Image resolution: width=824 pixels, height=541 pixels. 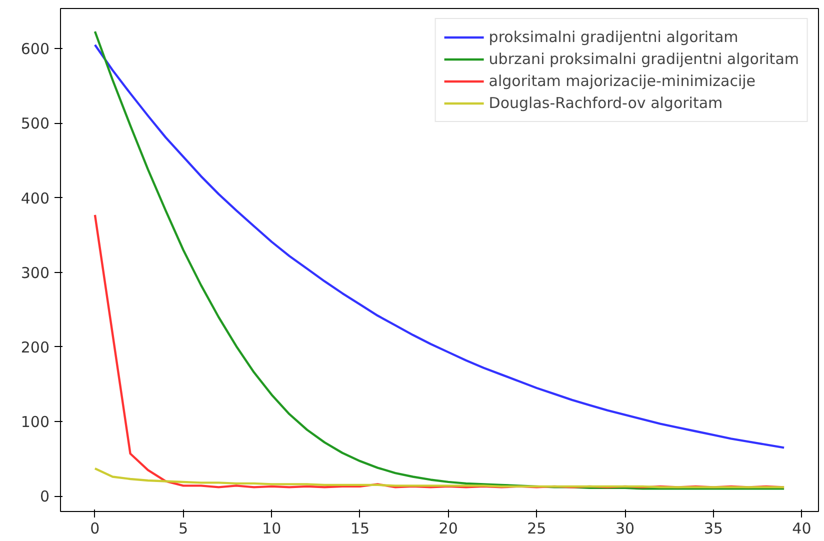 I want to click on legend-label: ubrzani proksimalni gradijentni algoritam, so click(x=643, y=59).